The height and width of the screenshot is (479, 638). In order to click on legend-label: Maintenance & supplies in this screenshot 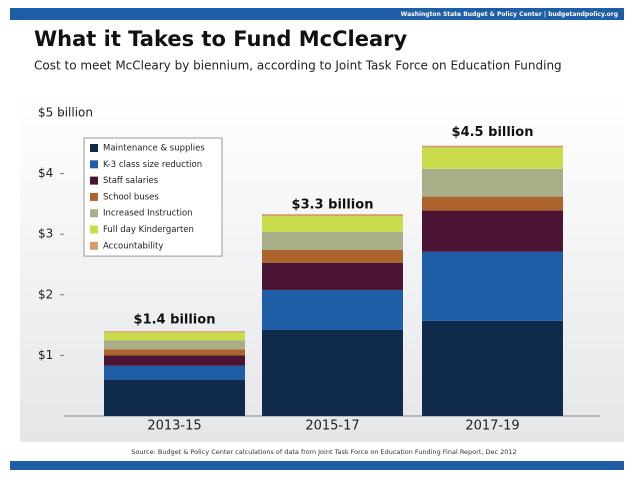, I will do `click(154, 149)`.